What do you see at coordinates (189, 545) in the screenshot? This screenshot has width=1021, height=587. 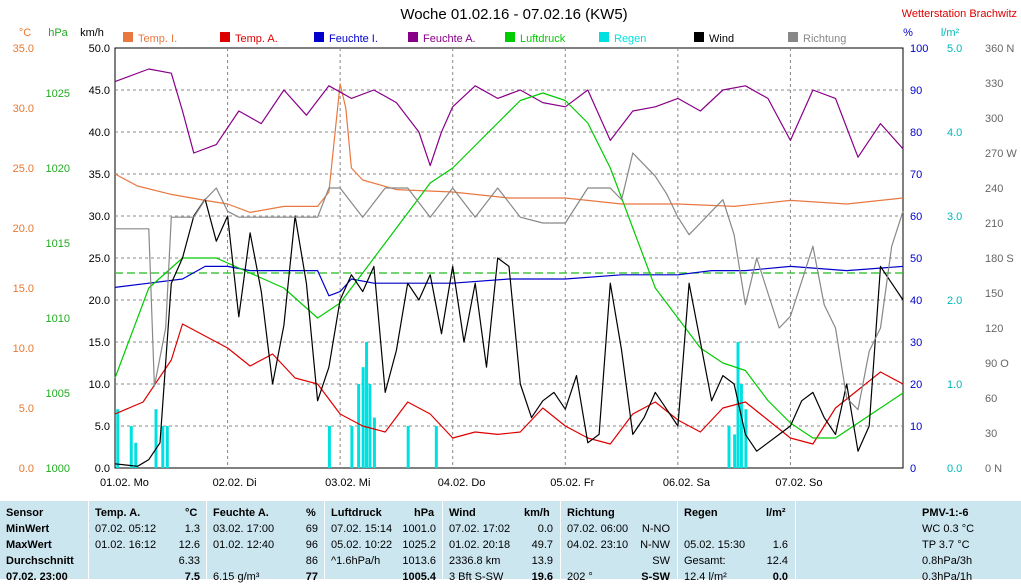 I see `cell-temp-value: 12.6` at bounding box center [189, 545].